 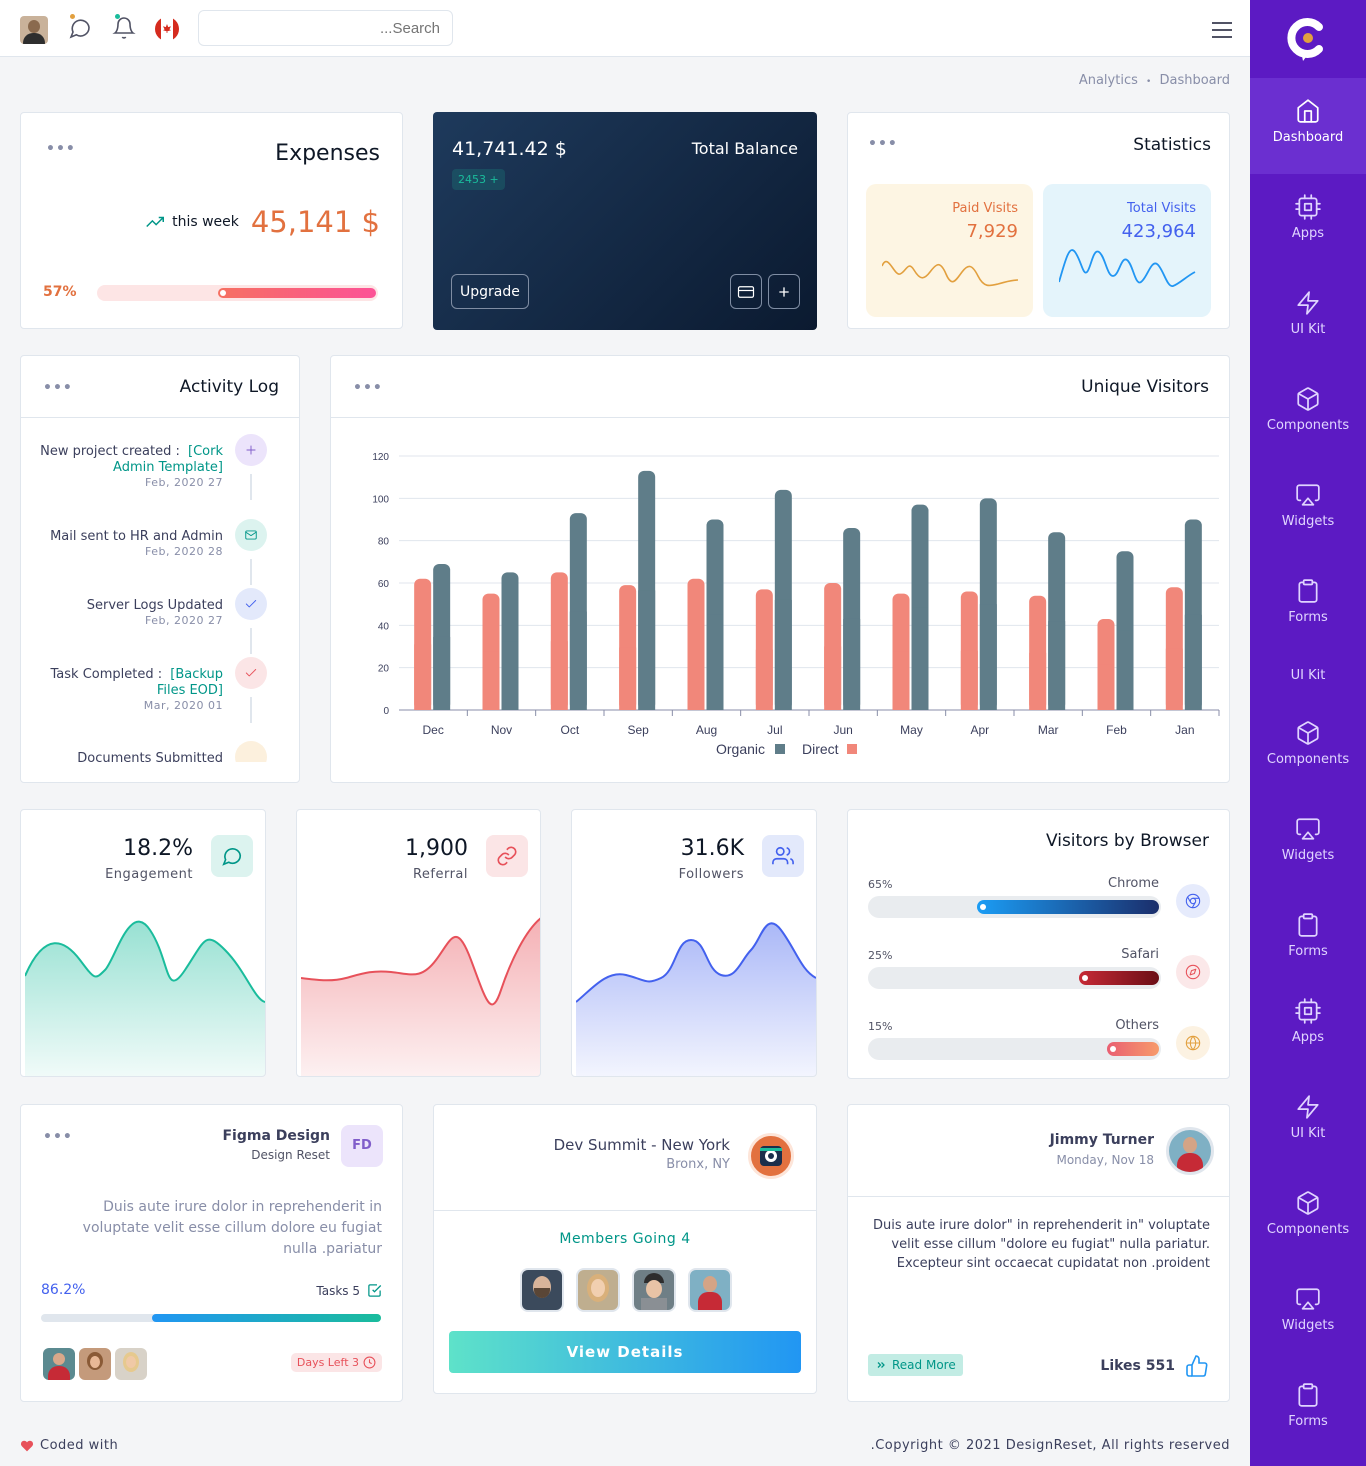 I want to click on expenses-progress-track, so click(x=237, y=293).